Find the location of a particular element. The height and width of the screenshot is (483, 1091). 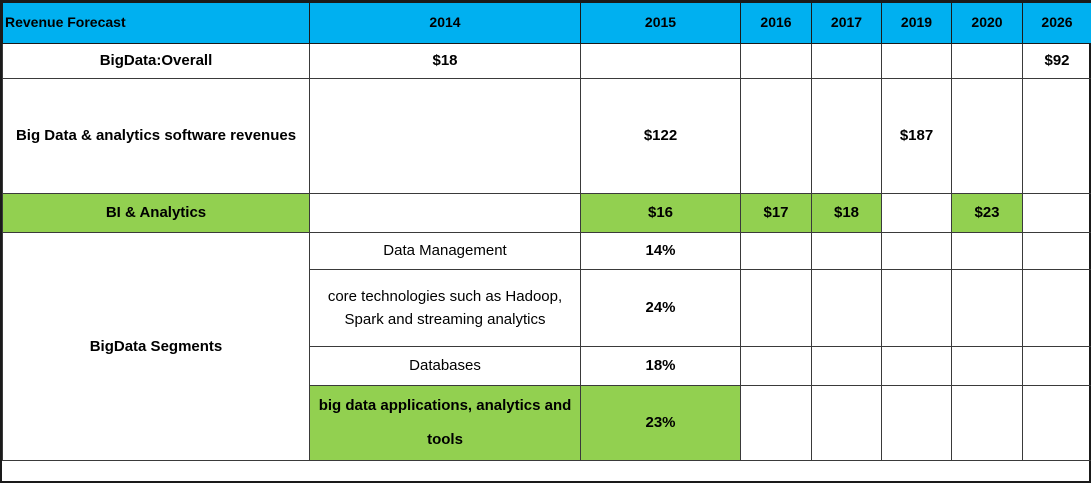

segment-name-cell: Data Management is located at coordinates (445, 251).